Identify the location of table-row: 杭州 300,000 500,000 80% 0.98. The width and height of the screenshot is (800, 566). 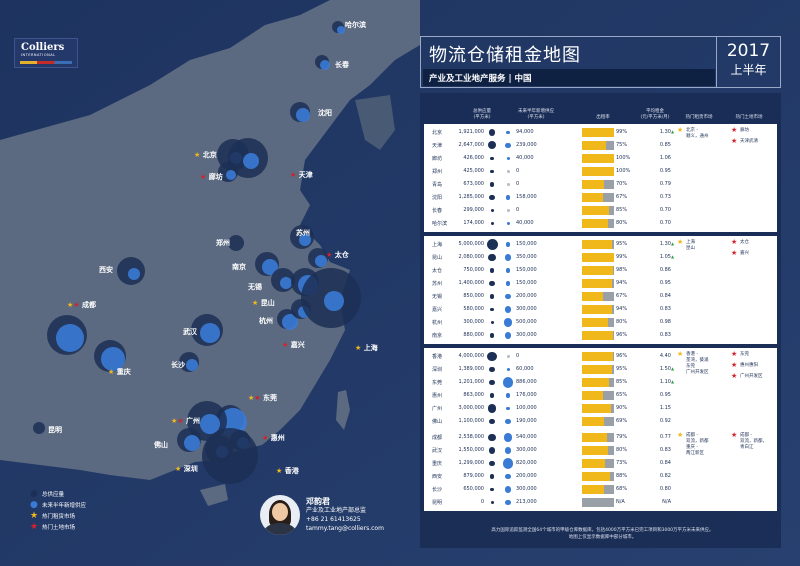
(600, 322).